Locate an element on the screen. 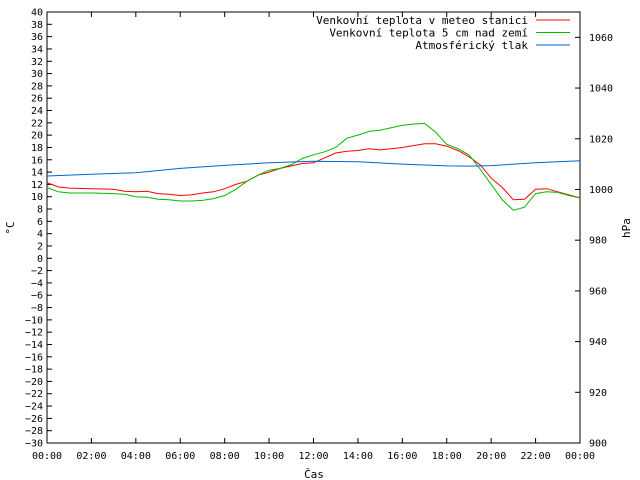  y2-tick-label: 920 is located at coordinates (598, 393).